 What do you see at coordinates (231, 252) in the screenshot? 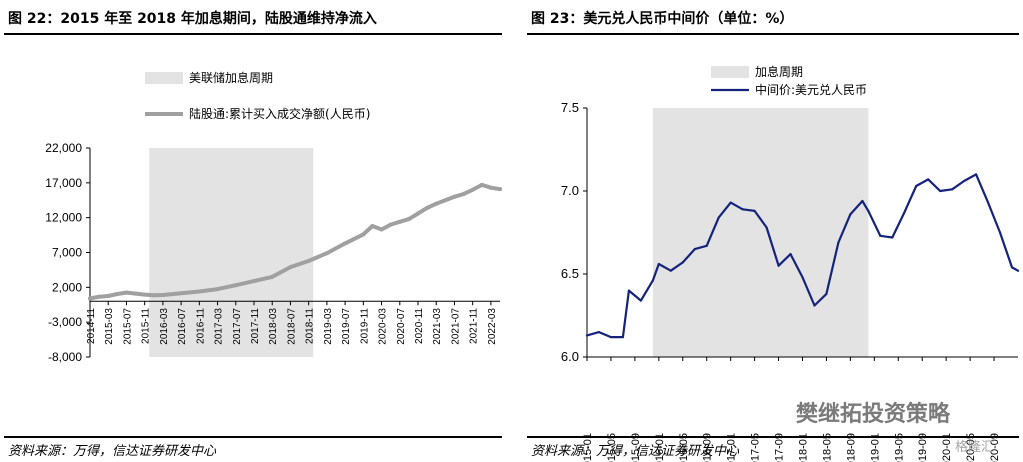
I see `shaded-period` at bounding box center [231, 252].